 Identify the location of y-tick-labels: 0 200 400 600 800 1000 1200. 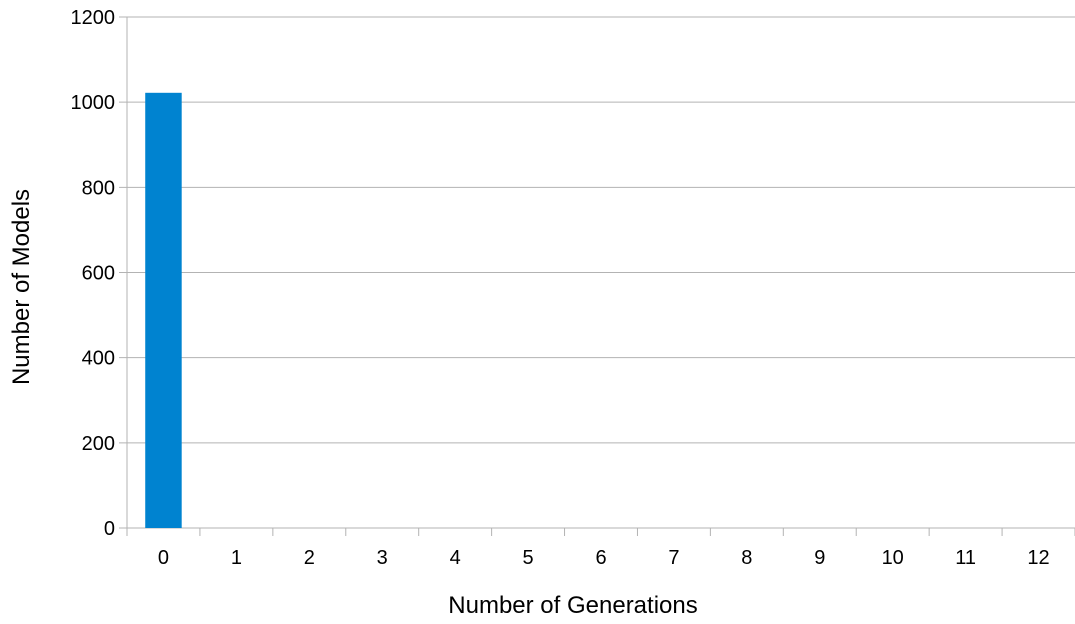
(93, 273).